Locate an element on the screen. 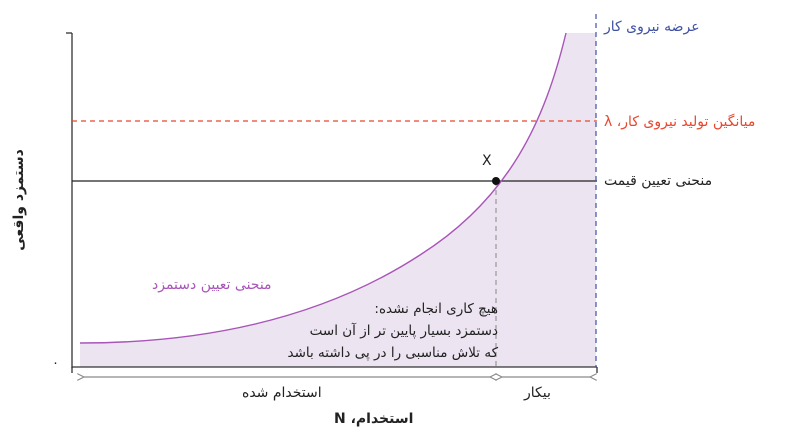  x-axis-label: استخدام، N is located at coordinates (374, 419).